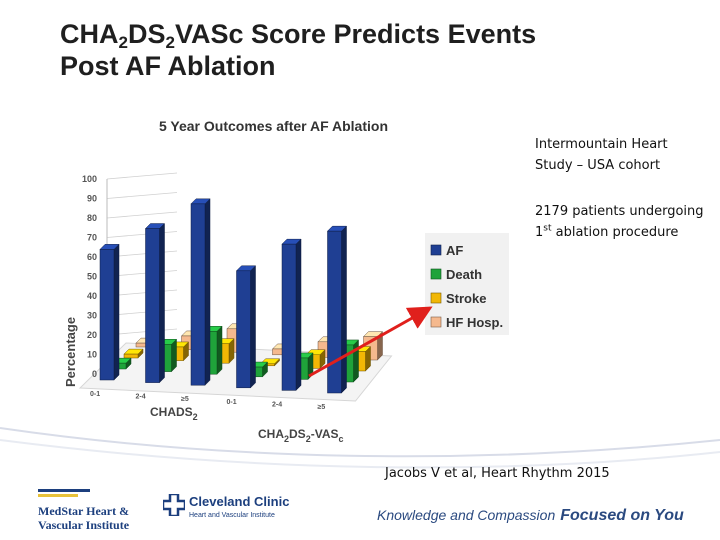  I want to click on patients-note-text: 2179 patients undergoing 1, so click(619, 222).